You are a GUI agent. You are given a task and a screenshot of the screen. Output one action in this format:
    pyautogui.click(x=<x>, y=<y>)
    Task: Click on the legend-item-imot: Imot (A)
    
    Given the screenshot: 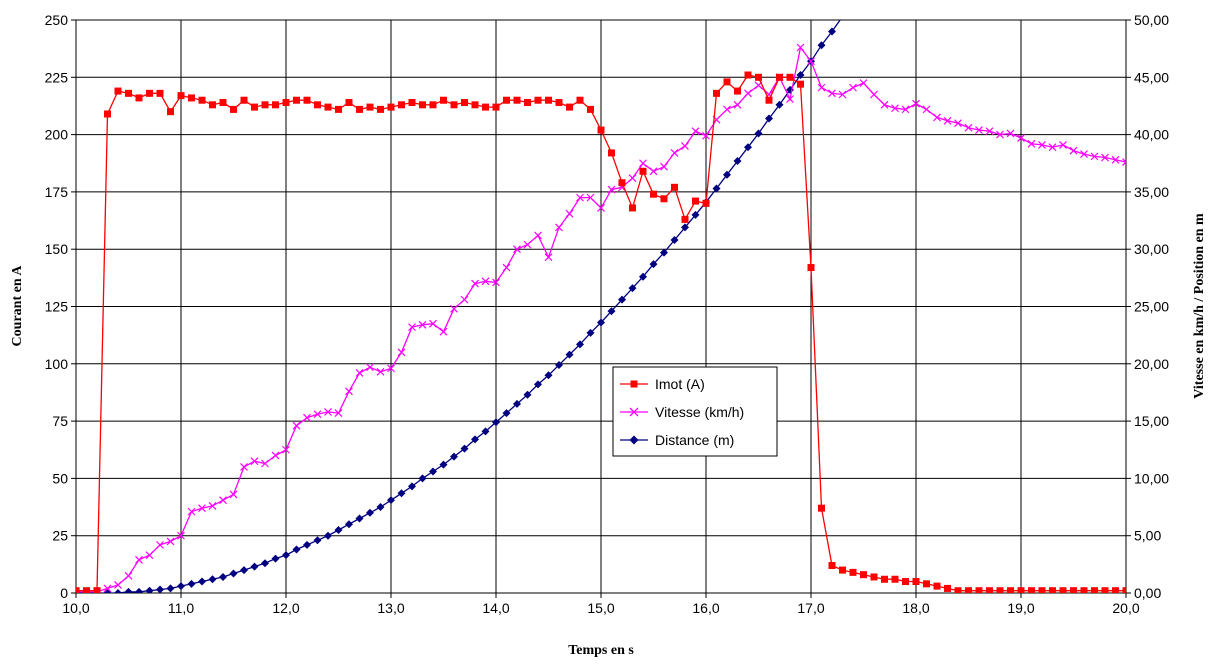 What is the action you would take?
    pyautogui.click(x=662, y=384)
    